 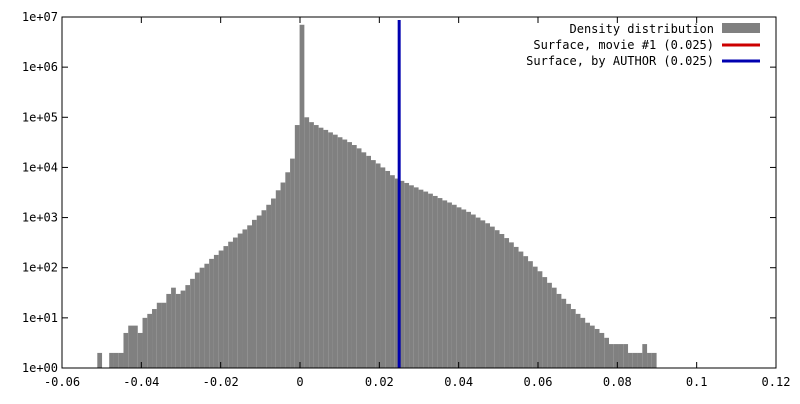 I want to click on y-tick-label: 1e+03, so click(x=40, y=218).